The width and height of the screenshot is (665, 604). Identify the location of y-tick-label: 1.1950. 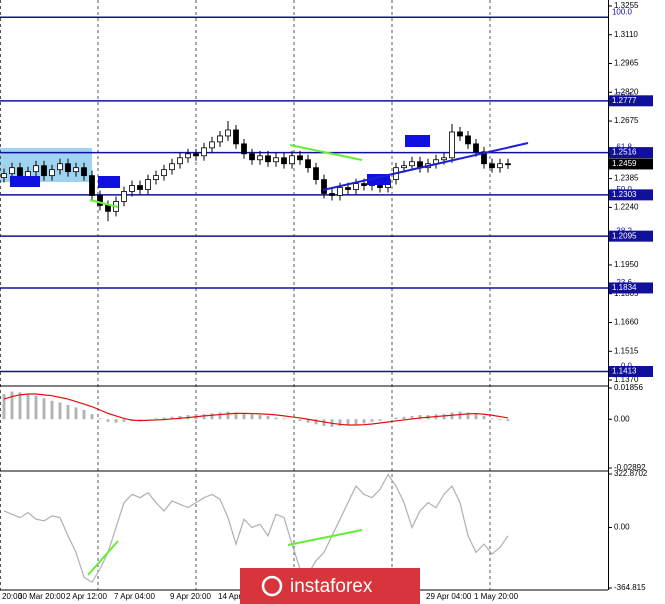
(626, 264).